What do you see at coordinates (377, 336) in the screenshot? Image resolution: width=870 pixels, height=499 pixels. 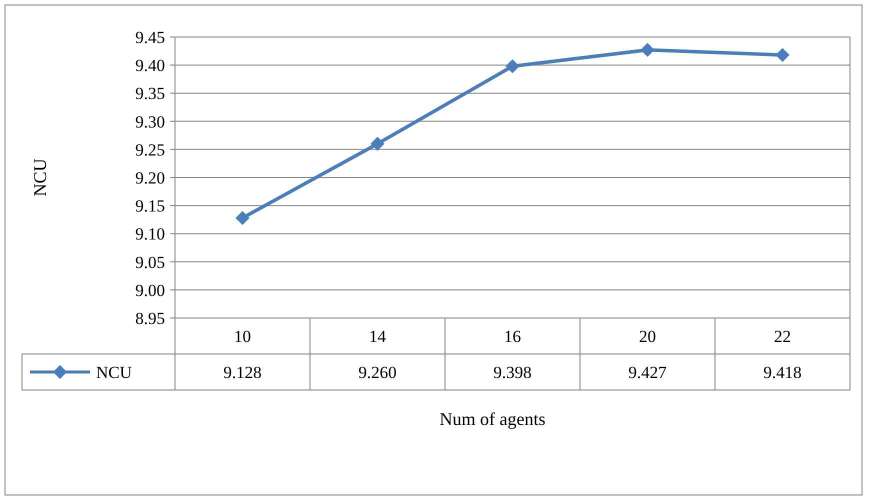 I see `x-tick-label: 14` at bounding box center [377, 336].